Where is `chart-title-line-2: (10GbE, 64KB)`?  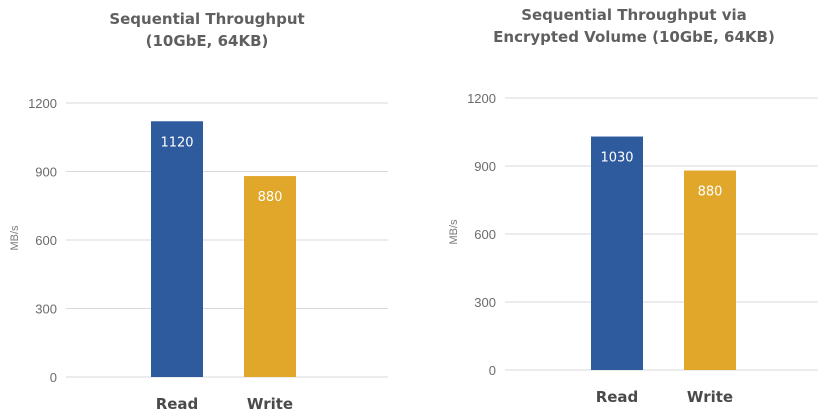
chart-title-line-2: (10GbE, 64KB) is located at coordinates (207, 41).